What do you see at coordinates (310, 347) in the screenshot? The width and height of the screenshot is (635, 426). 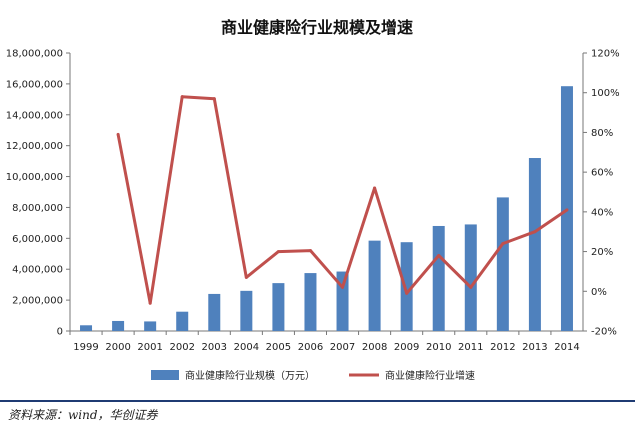 I see `x-tick-label: 2006` at bounding box center [310, 347].